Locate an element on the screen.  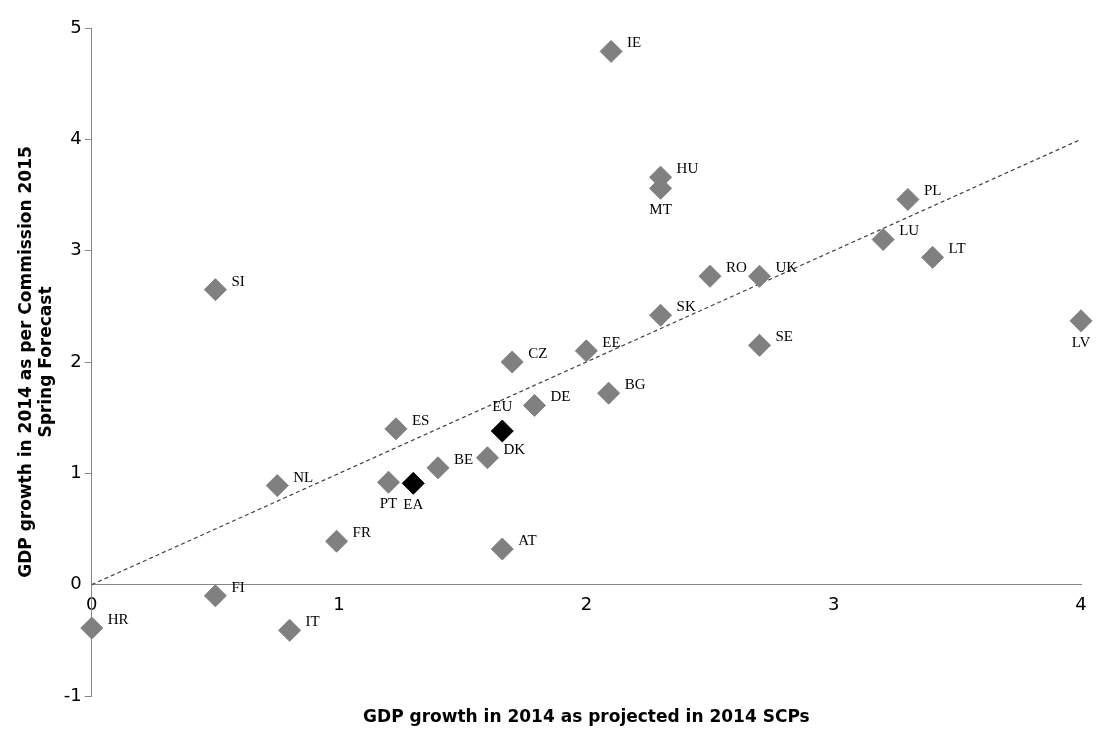
y-tick-label: 1 is located at coordinates (76, 472).